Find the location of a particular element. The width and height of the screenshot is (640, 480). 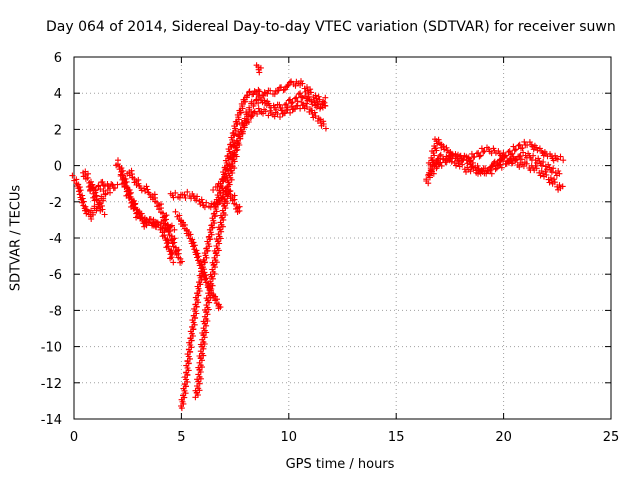

series-arc-p is located at coordinates (496, 172).